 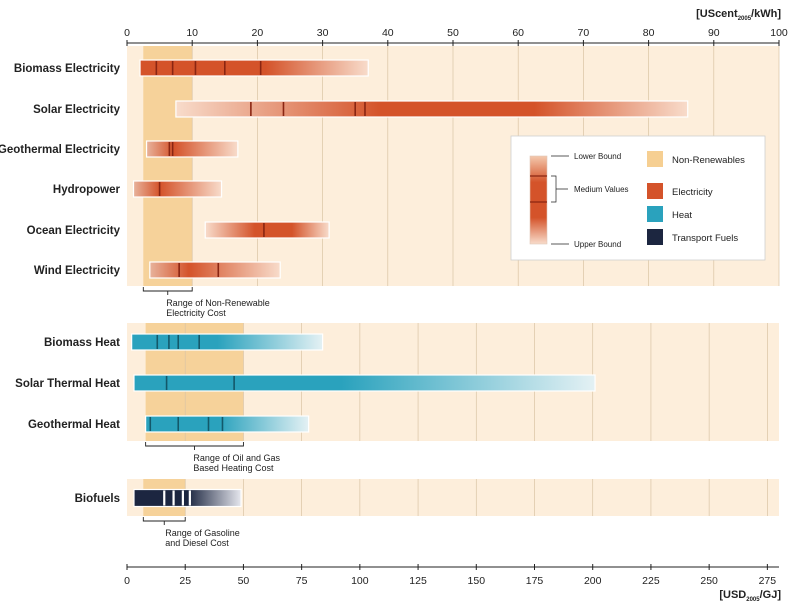 I want to click on legend-label-nonrenewables: Non-Renewables, so click(x=708, y=160).